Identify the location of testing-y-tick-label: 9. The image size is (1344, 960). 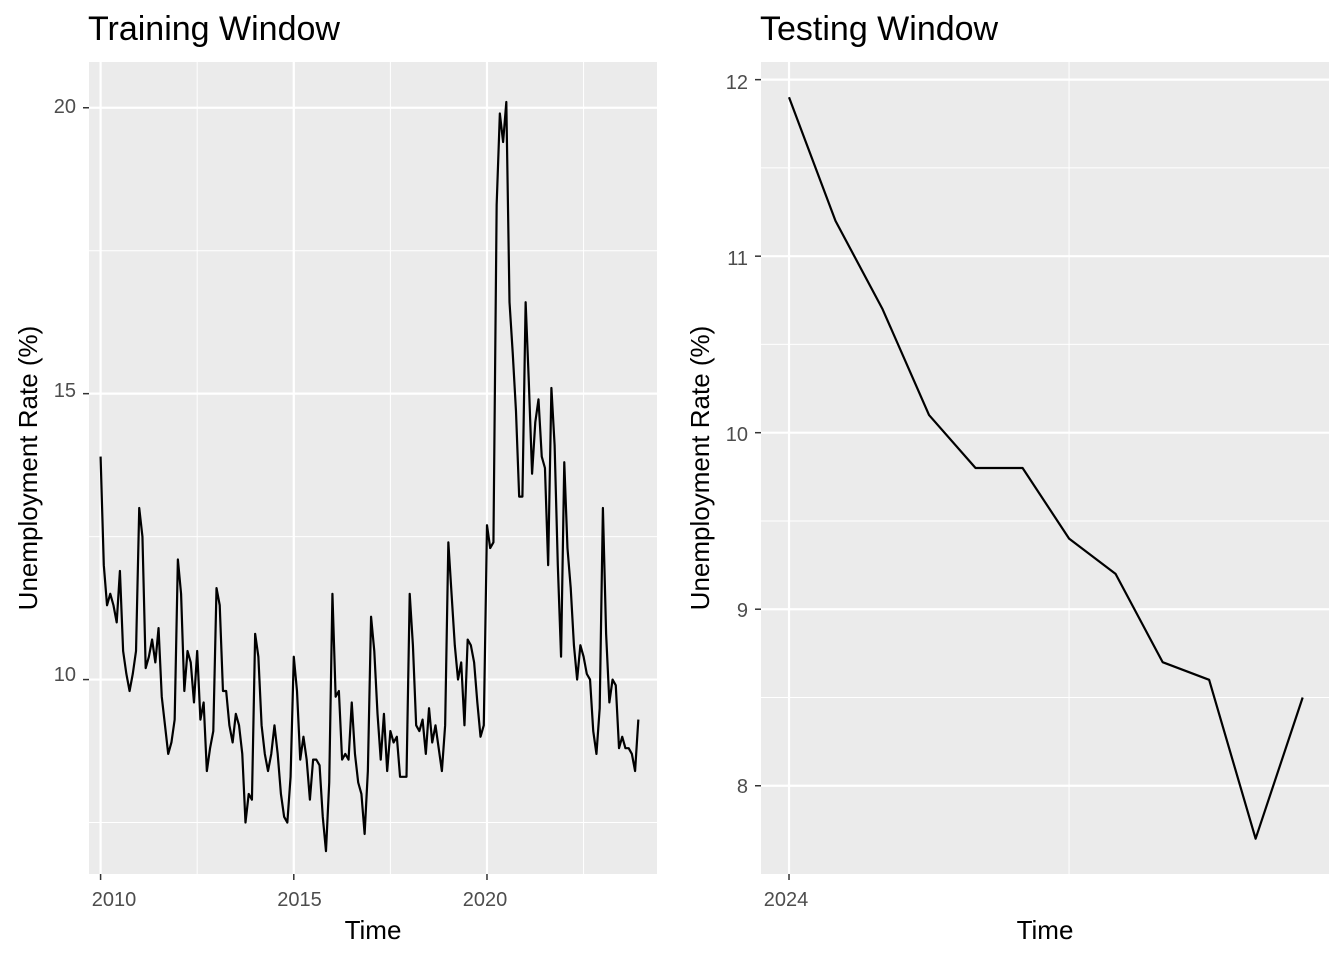
(742, 611).